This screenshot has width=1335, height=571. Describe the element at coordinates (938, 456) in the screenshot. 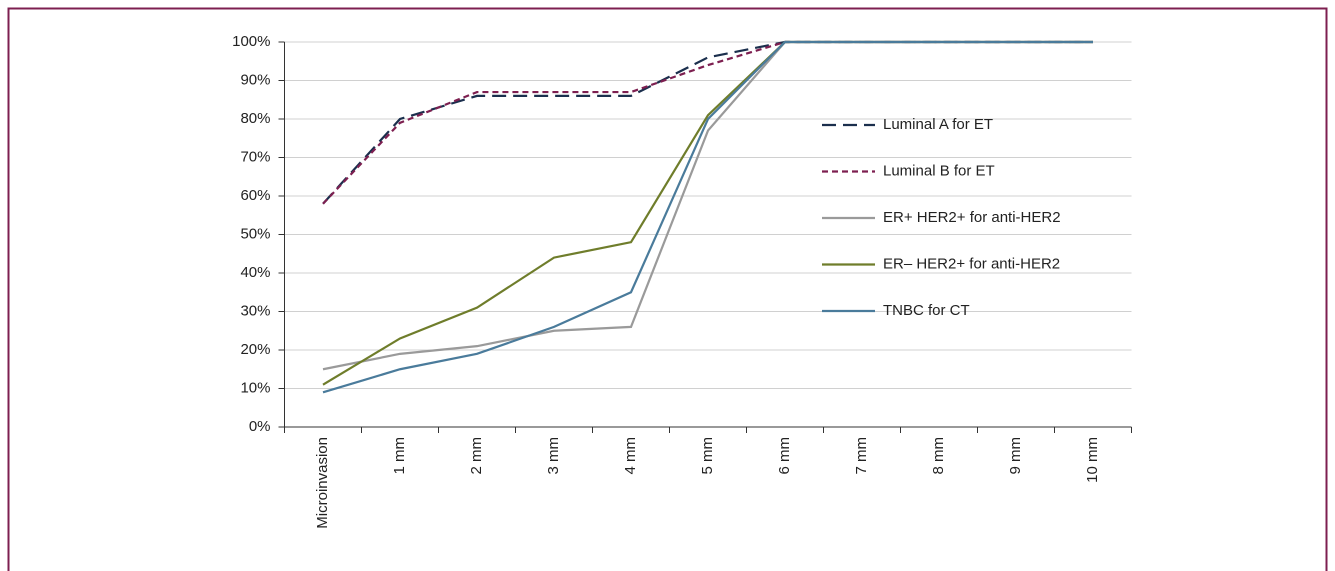

I see `x-tick-label: 8 mm` at that location.